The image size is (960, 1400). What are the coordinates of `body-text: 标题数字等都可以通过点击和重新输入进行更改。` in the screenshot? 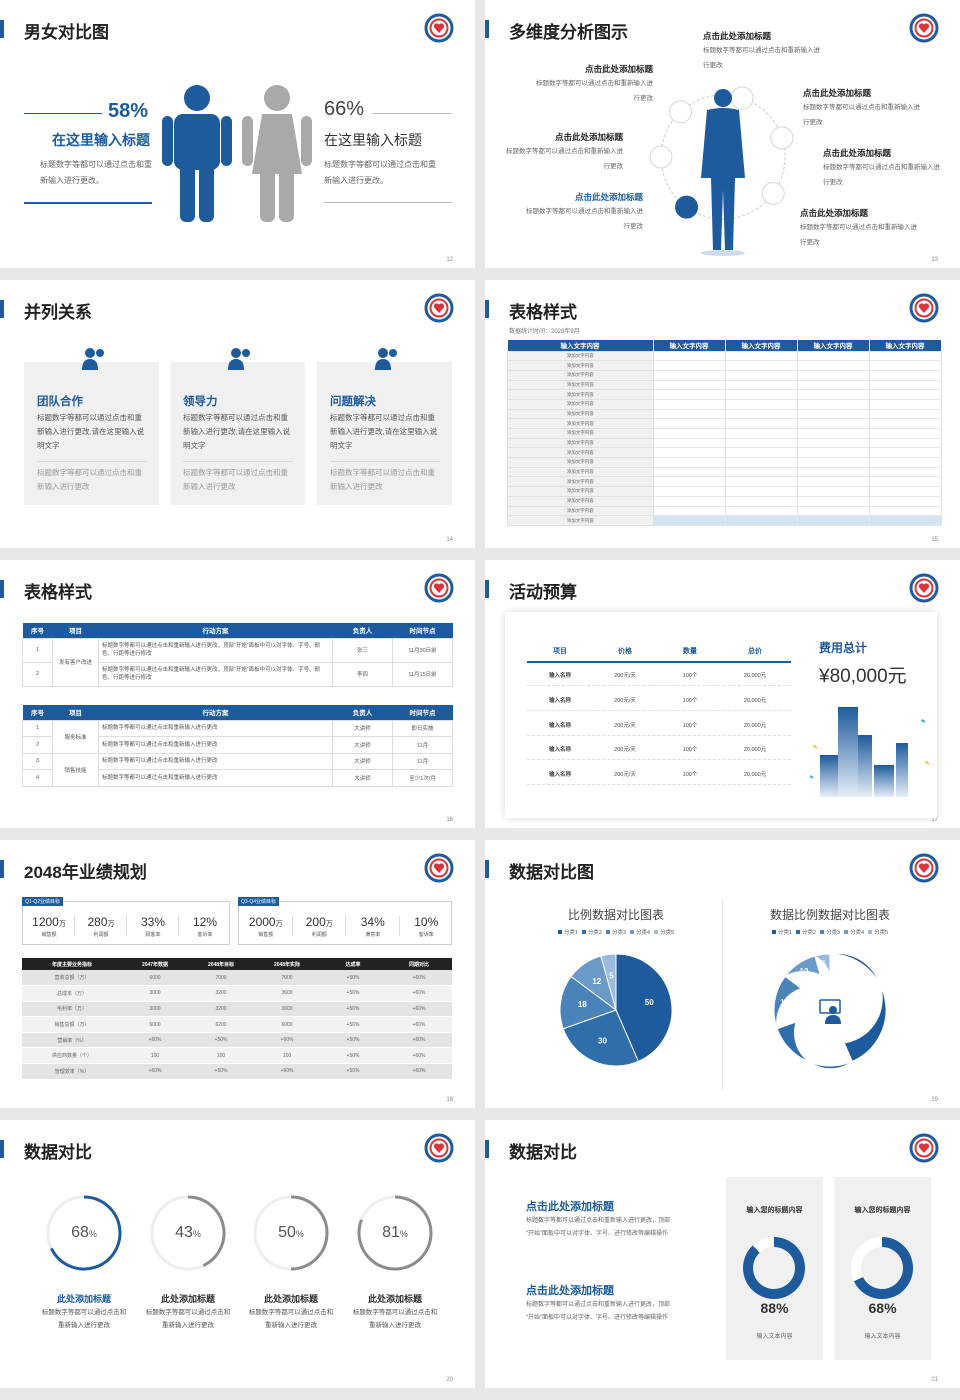 It's located at (96, 172).